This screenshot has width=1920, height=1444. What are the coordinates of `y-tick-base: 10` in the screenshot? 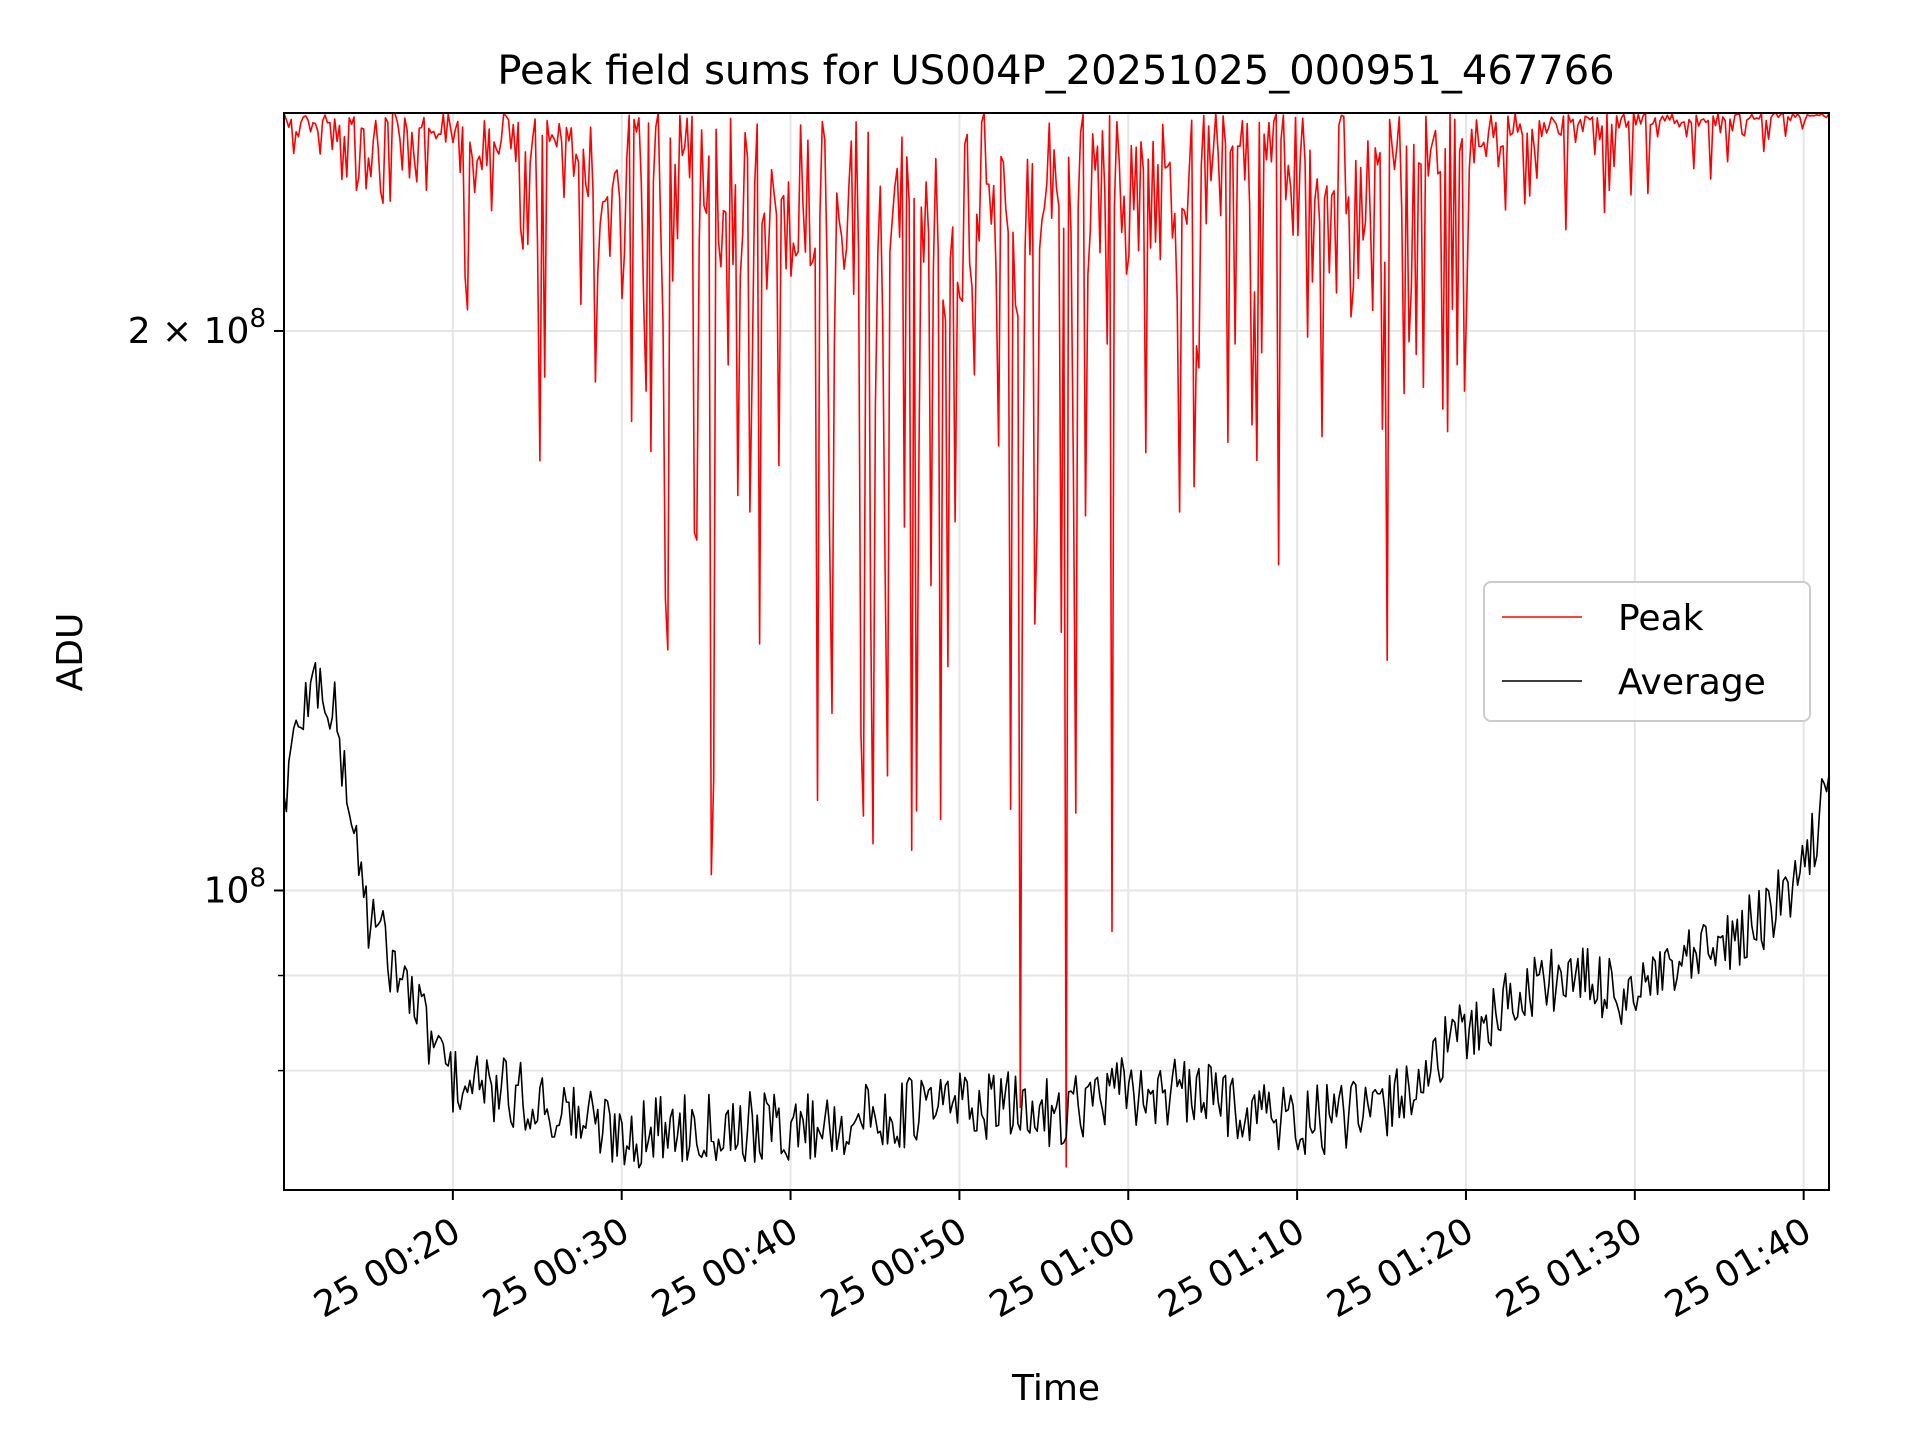 It's located at (227, 890).